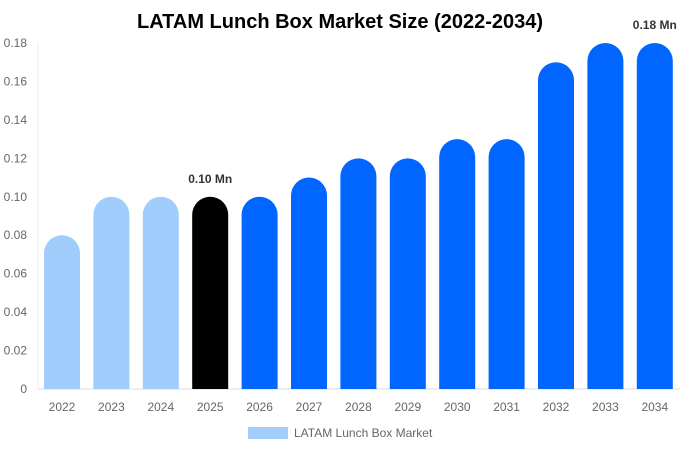 This screenshot has height=450, width=680. What do you see at coordinates (23, 389) in the screenshot?
I see `y-tick-label: 0` at bounding box center [23, 389].